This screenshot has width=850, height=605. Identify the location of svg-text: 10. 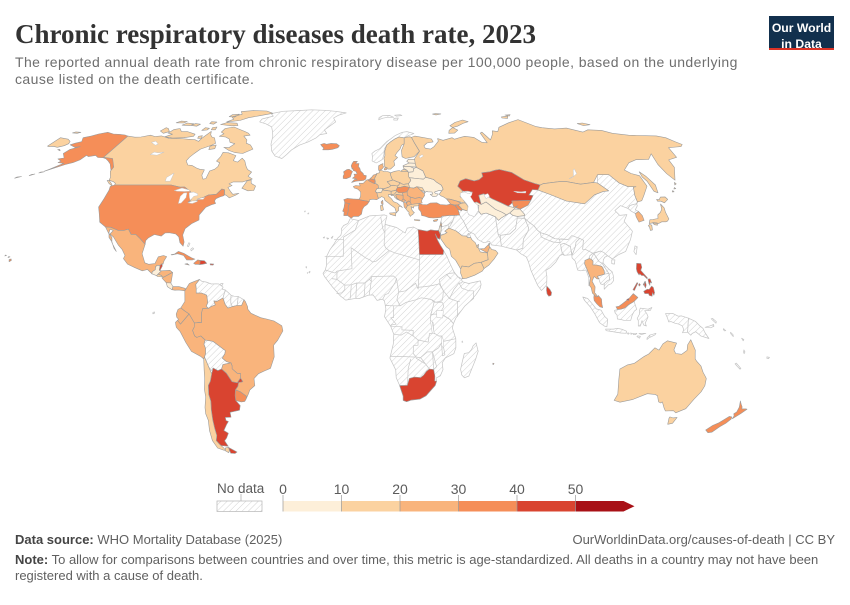
(342, 489).